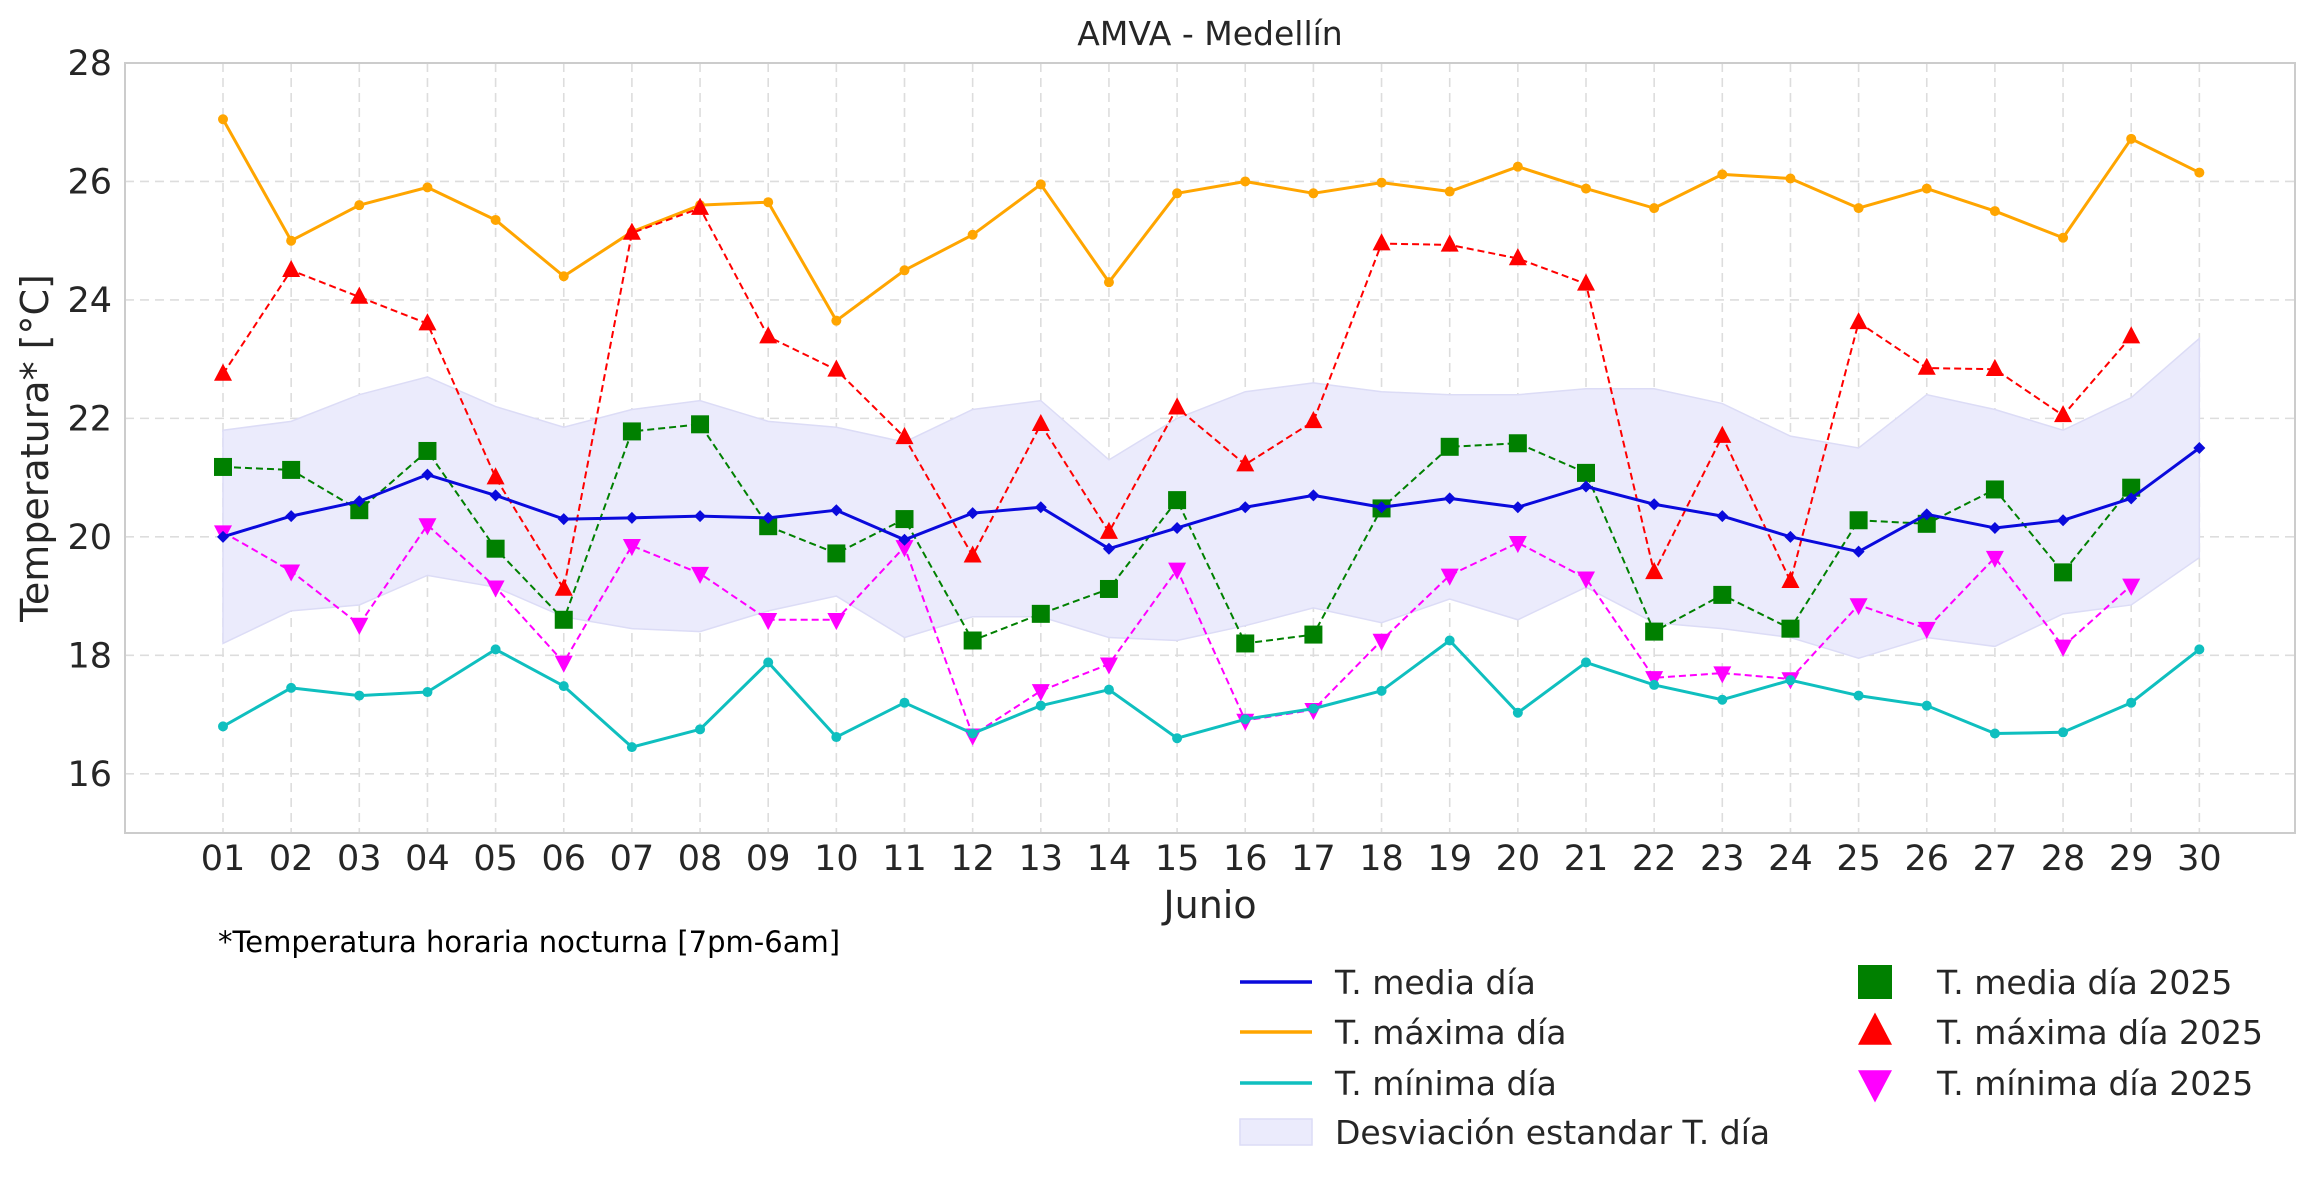 This screenshot has height=1187, width=2314. Describe the element at coordinates (35, 448) in the screenshot. I see `y-axis-label: Temperatura* [°C]` at that location.